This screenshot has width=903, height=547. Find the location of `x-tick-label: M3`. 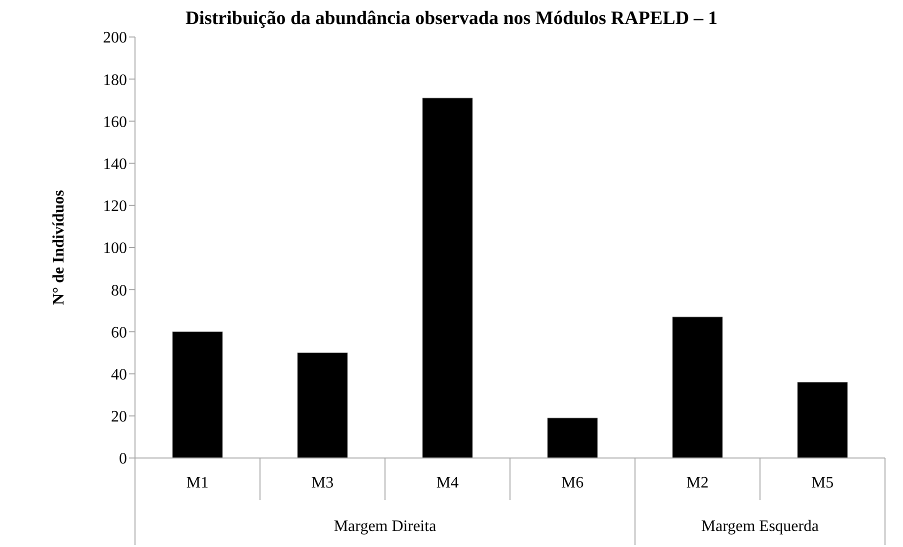

x-tick-label: M3 is located at coordinates (322, 483).